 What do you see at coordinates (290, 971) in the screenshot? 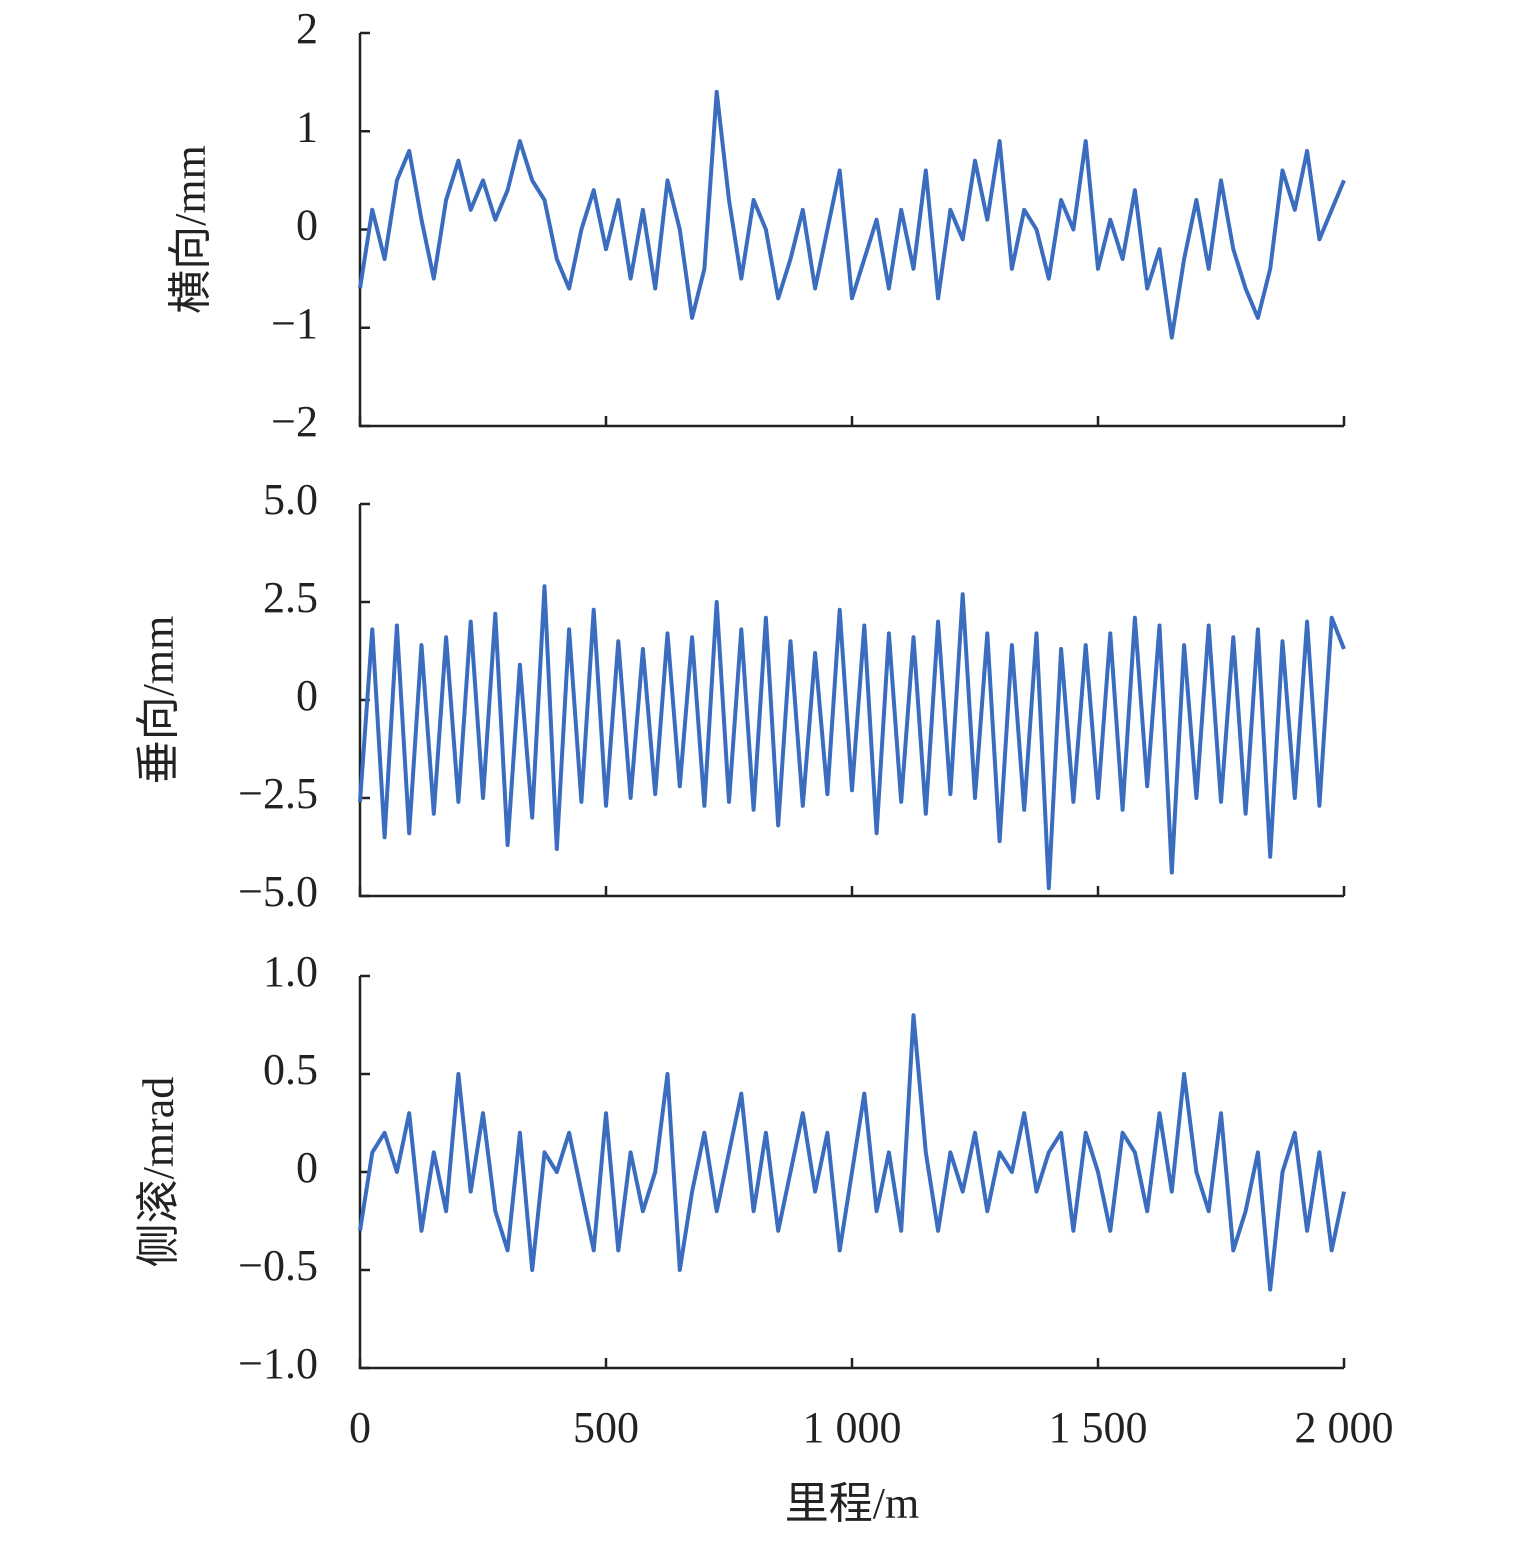
I see `y-tick-label: 1.0` at bounding box center [290, 971].